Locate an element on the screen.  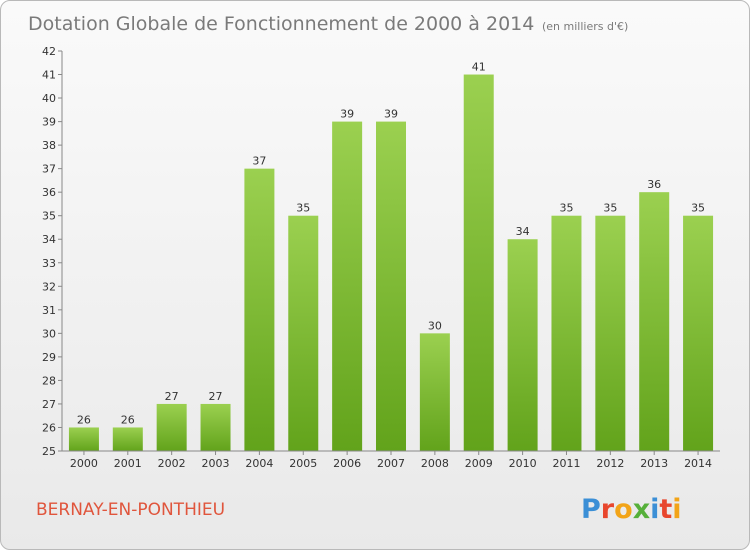
y-tick-label: 35 is located at coordinates (49, 216).